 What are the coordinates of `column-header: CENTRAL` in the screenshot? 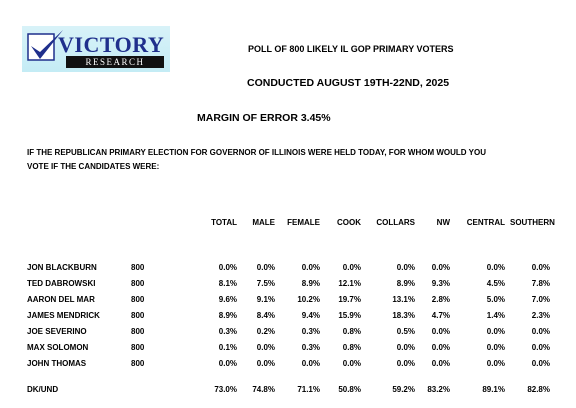 It's located at (485, 222).